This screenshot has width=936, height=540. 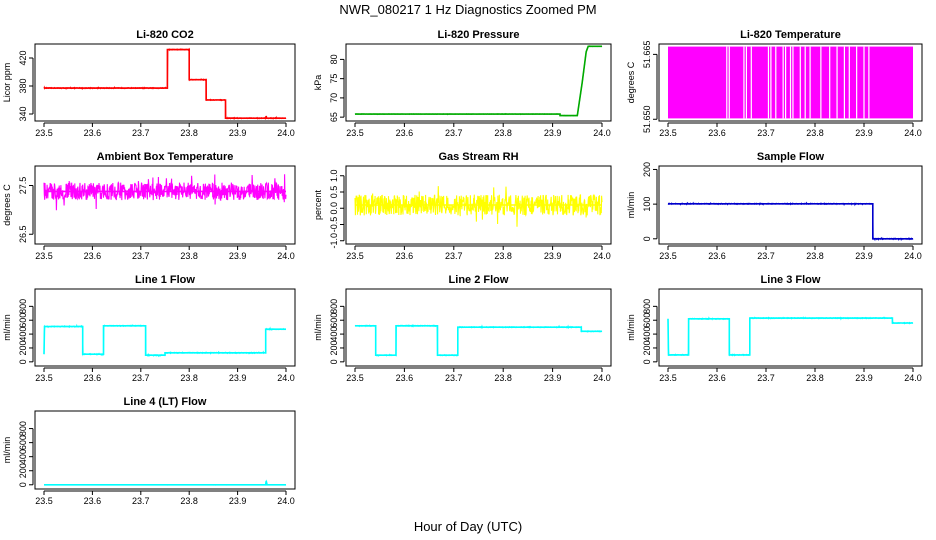 What do you see at coordinates (791, 280) in the screenshot?
I see `panel-title: Line 3 Flow` at bounding box center [791, 280].